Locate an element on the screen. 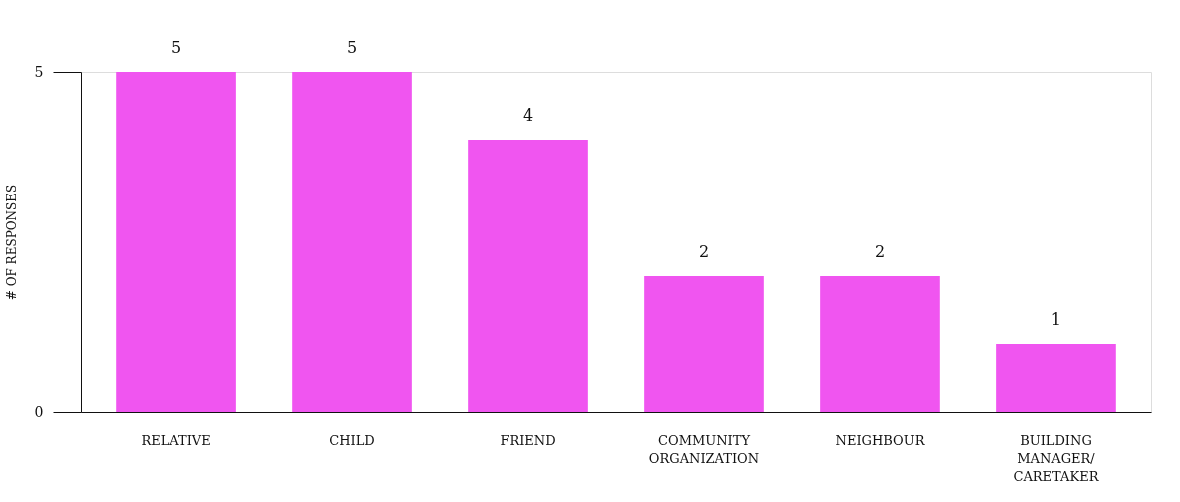 This screenshot has width=1180, height=502. y-axis-title: # OF RESPONSES is located at coordinates (11, 242).